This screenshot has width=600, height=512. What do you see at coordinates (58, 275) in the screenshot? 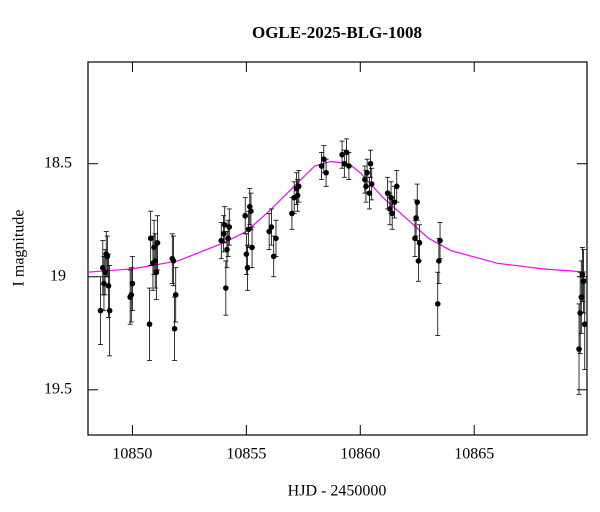
I see `y-tick-label: 19` at bounding box center [58, 275].